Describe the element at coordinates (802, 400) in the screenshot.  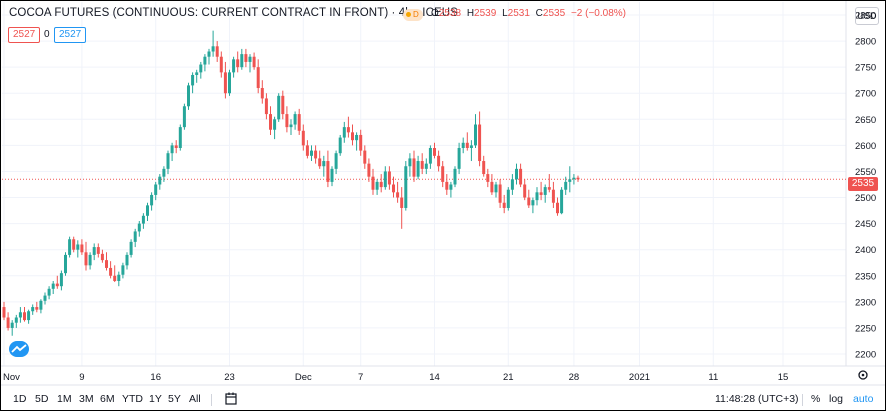
I see `toolbar-divider-right` at that location.